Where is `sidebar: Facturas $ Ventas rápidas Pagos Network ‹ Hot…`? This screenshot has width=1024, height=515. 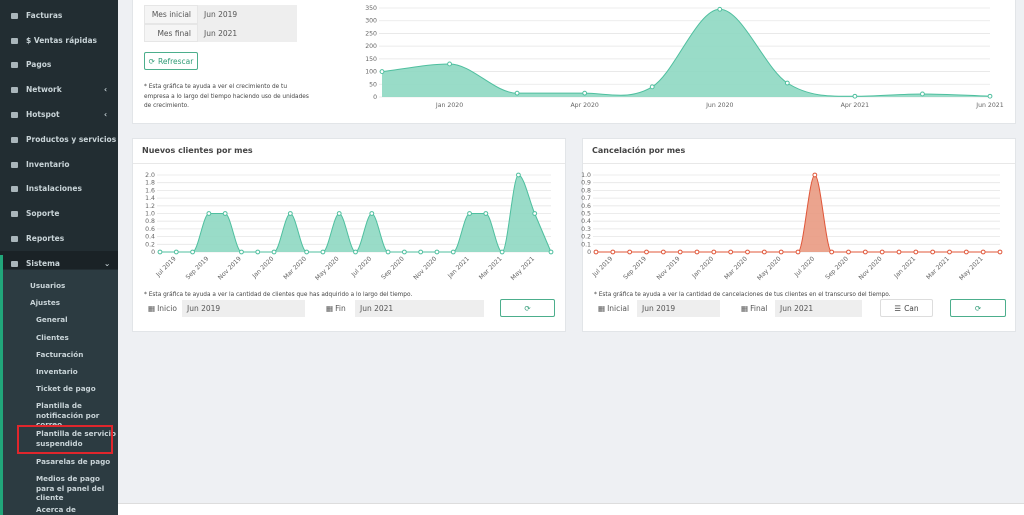
sidebar: Facturas $ Ventas rápidas Pagos Network ‹ Hot… is located at coordinates (59, 257).